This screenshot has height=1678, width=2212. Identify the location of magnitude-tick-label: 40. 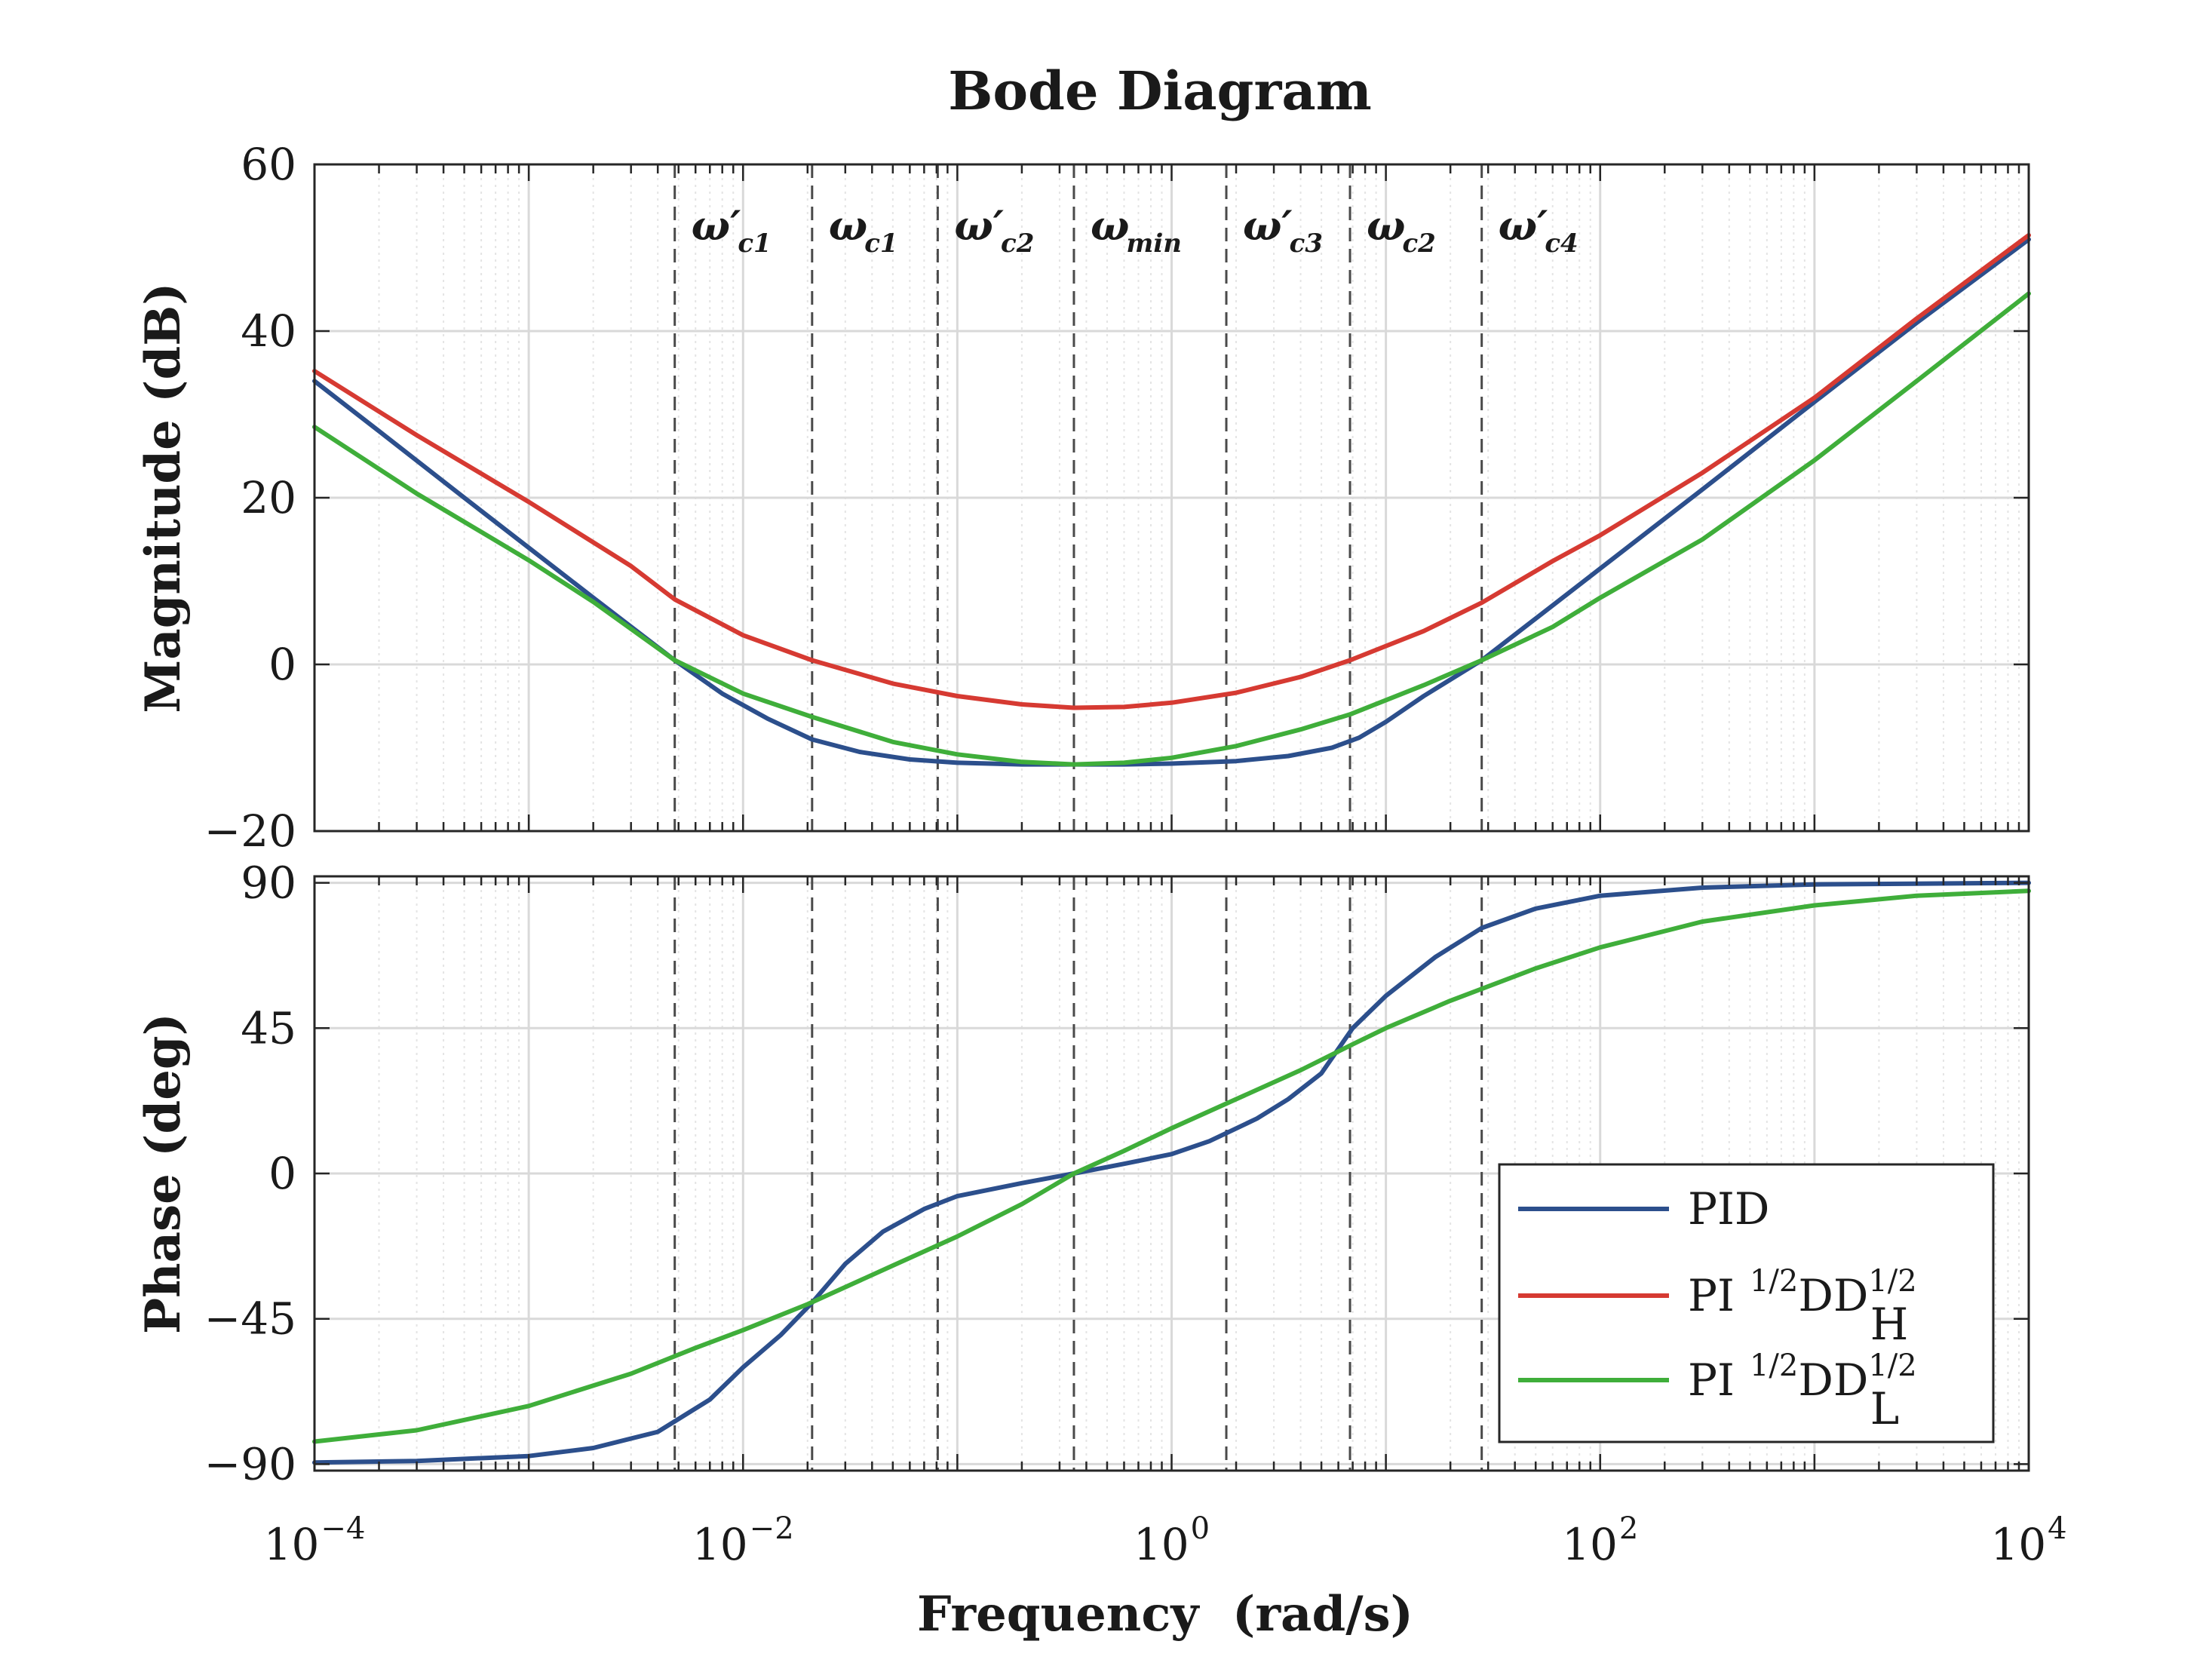
(268, 331).